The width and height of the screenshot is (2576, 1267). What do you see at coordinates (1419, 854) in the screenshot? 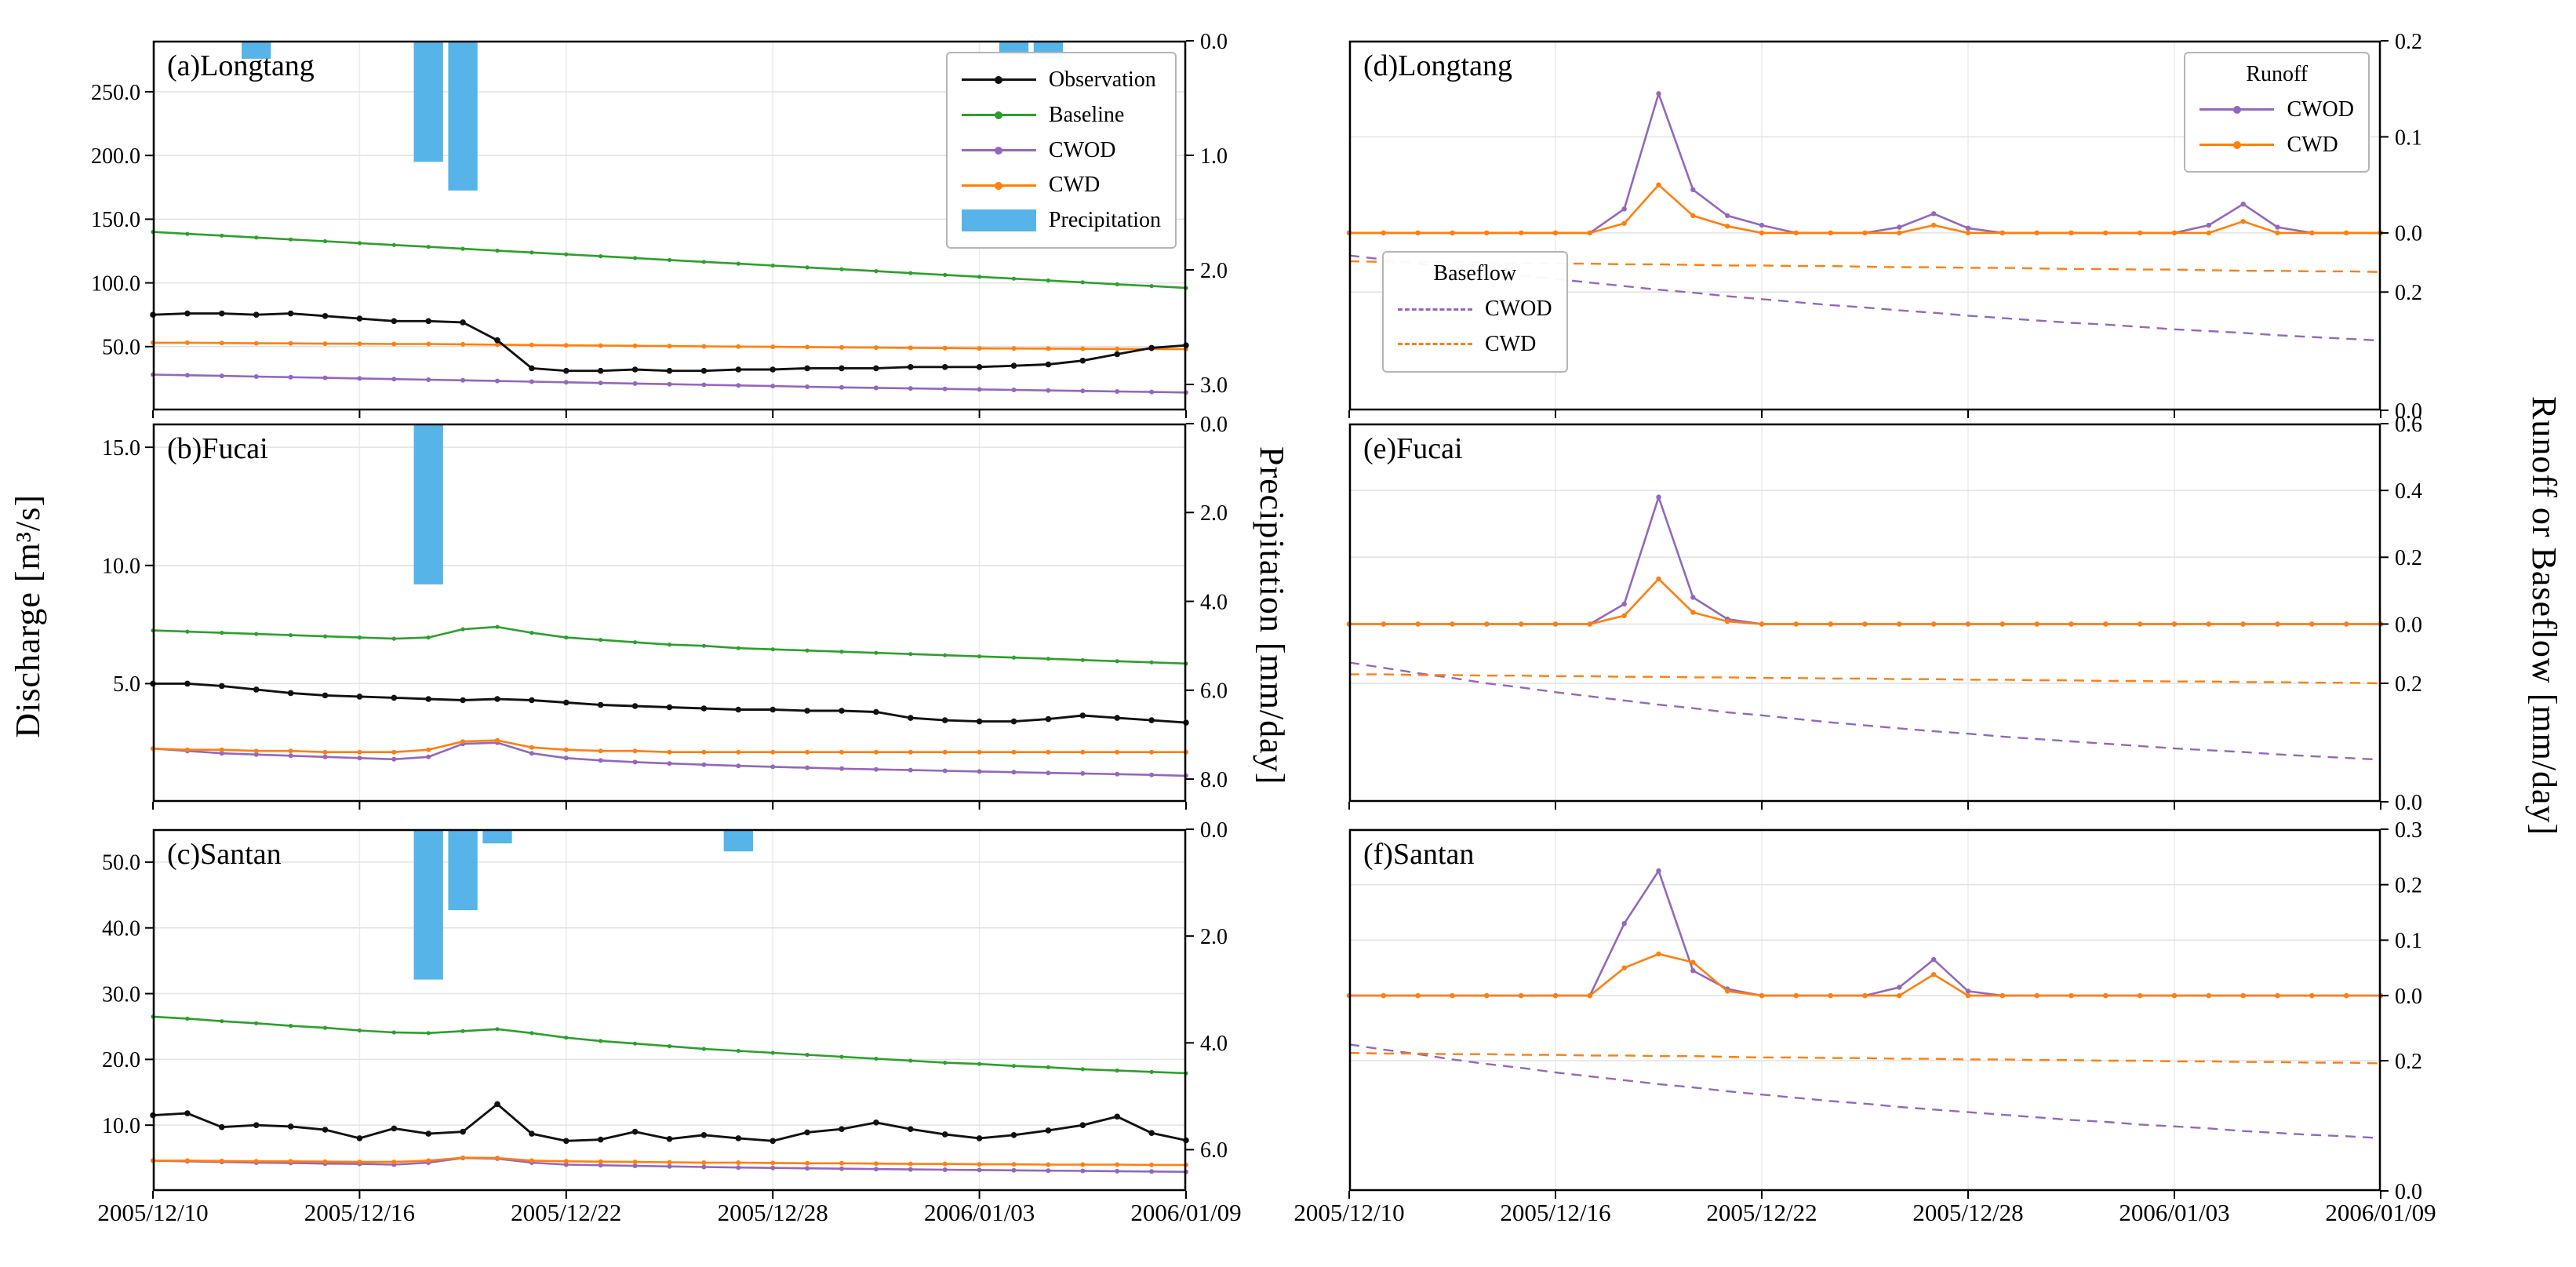
I see `panel-title-f: (f)Santan` at bounding box center [1419, 854].